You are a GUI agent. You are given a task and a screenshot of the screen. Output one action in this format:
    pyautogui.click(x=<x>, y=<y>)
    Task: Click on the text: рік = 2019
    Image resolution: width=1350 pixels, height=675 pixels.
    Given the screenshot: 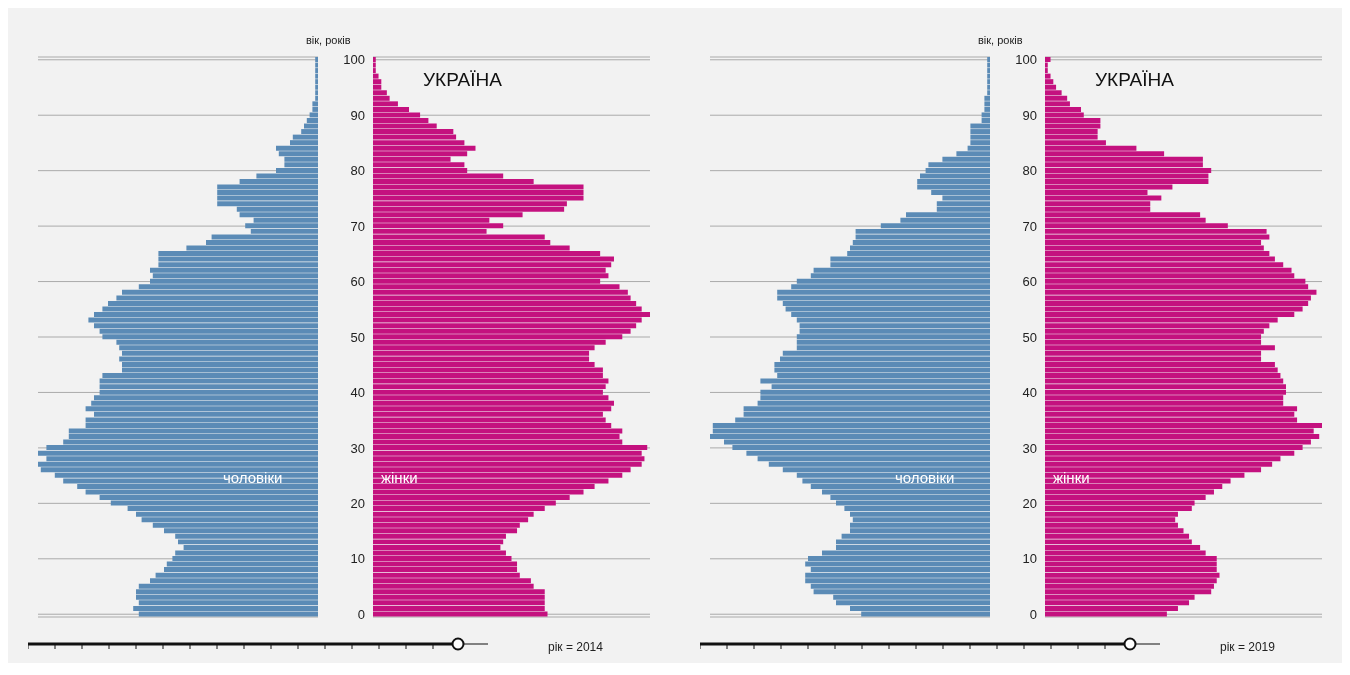 What is the action you would take?
    pyautogui.click(x=1247, y=647)
    